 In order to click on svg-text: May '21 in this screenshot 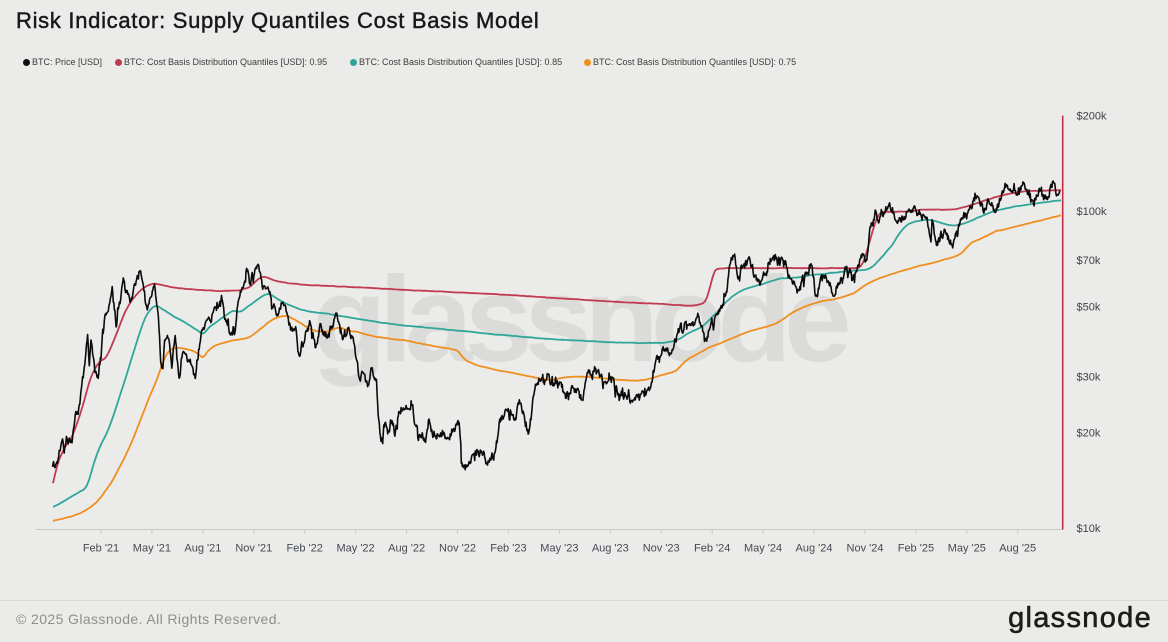, I will do `click(152, 549)`.